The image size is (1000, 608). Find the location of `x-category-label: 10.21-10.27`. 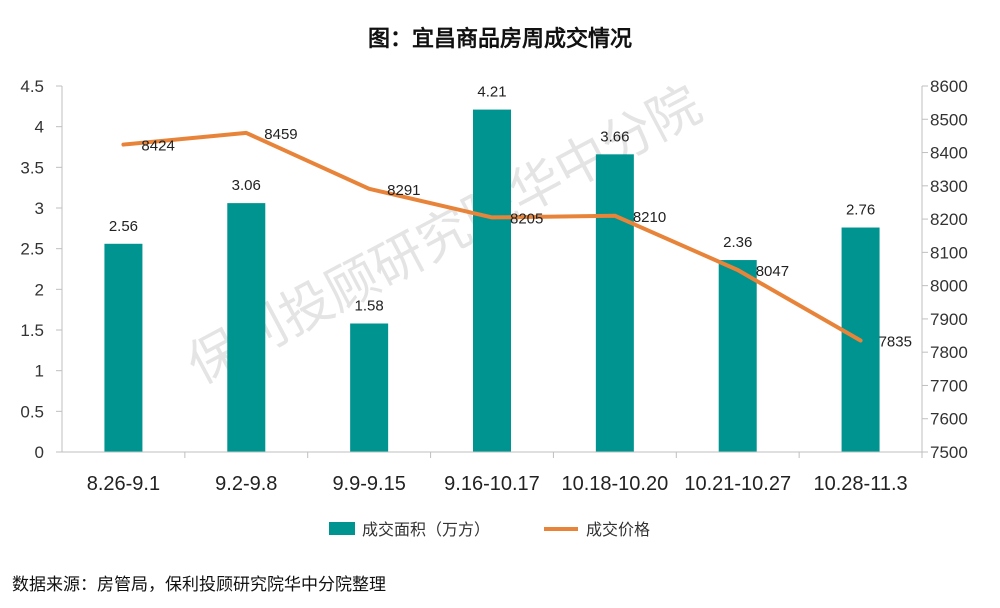

x-category-label: 10.21-10.27 is located at coordinates (737, 484).